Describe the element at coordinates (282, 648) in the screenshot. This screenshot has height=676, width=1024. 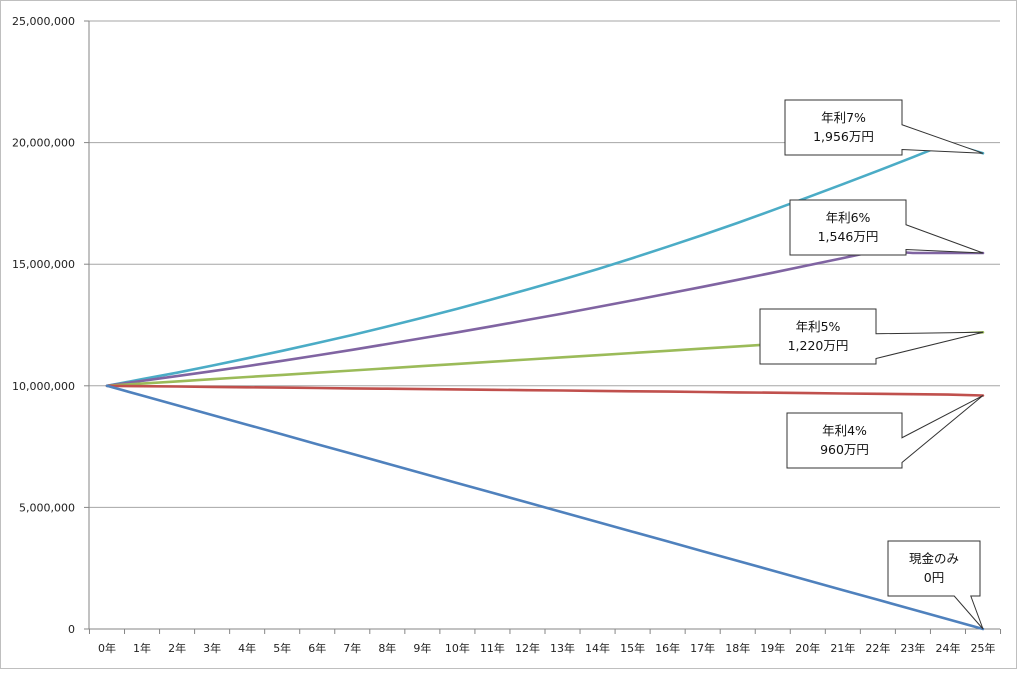
I see `x-tick-label: 5年` at that location.